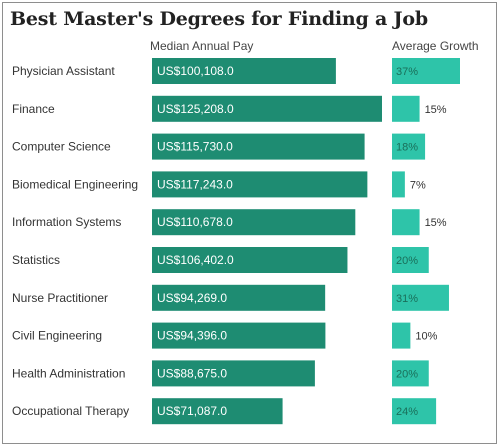 This screenshot has width=501, height=448. Describe the element at coordinates (61, 147) in the screenshot. I see `category-label: Computer Science` at that location.